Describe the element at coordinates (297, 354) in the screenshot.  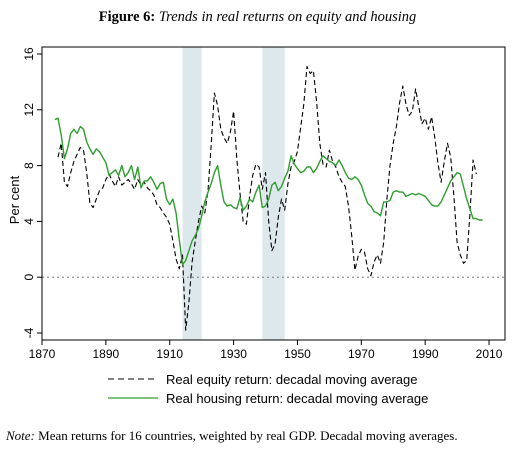
I see `x-tick-label: 1950` at that location.